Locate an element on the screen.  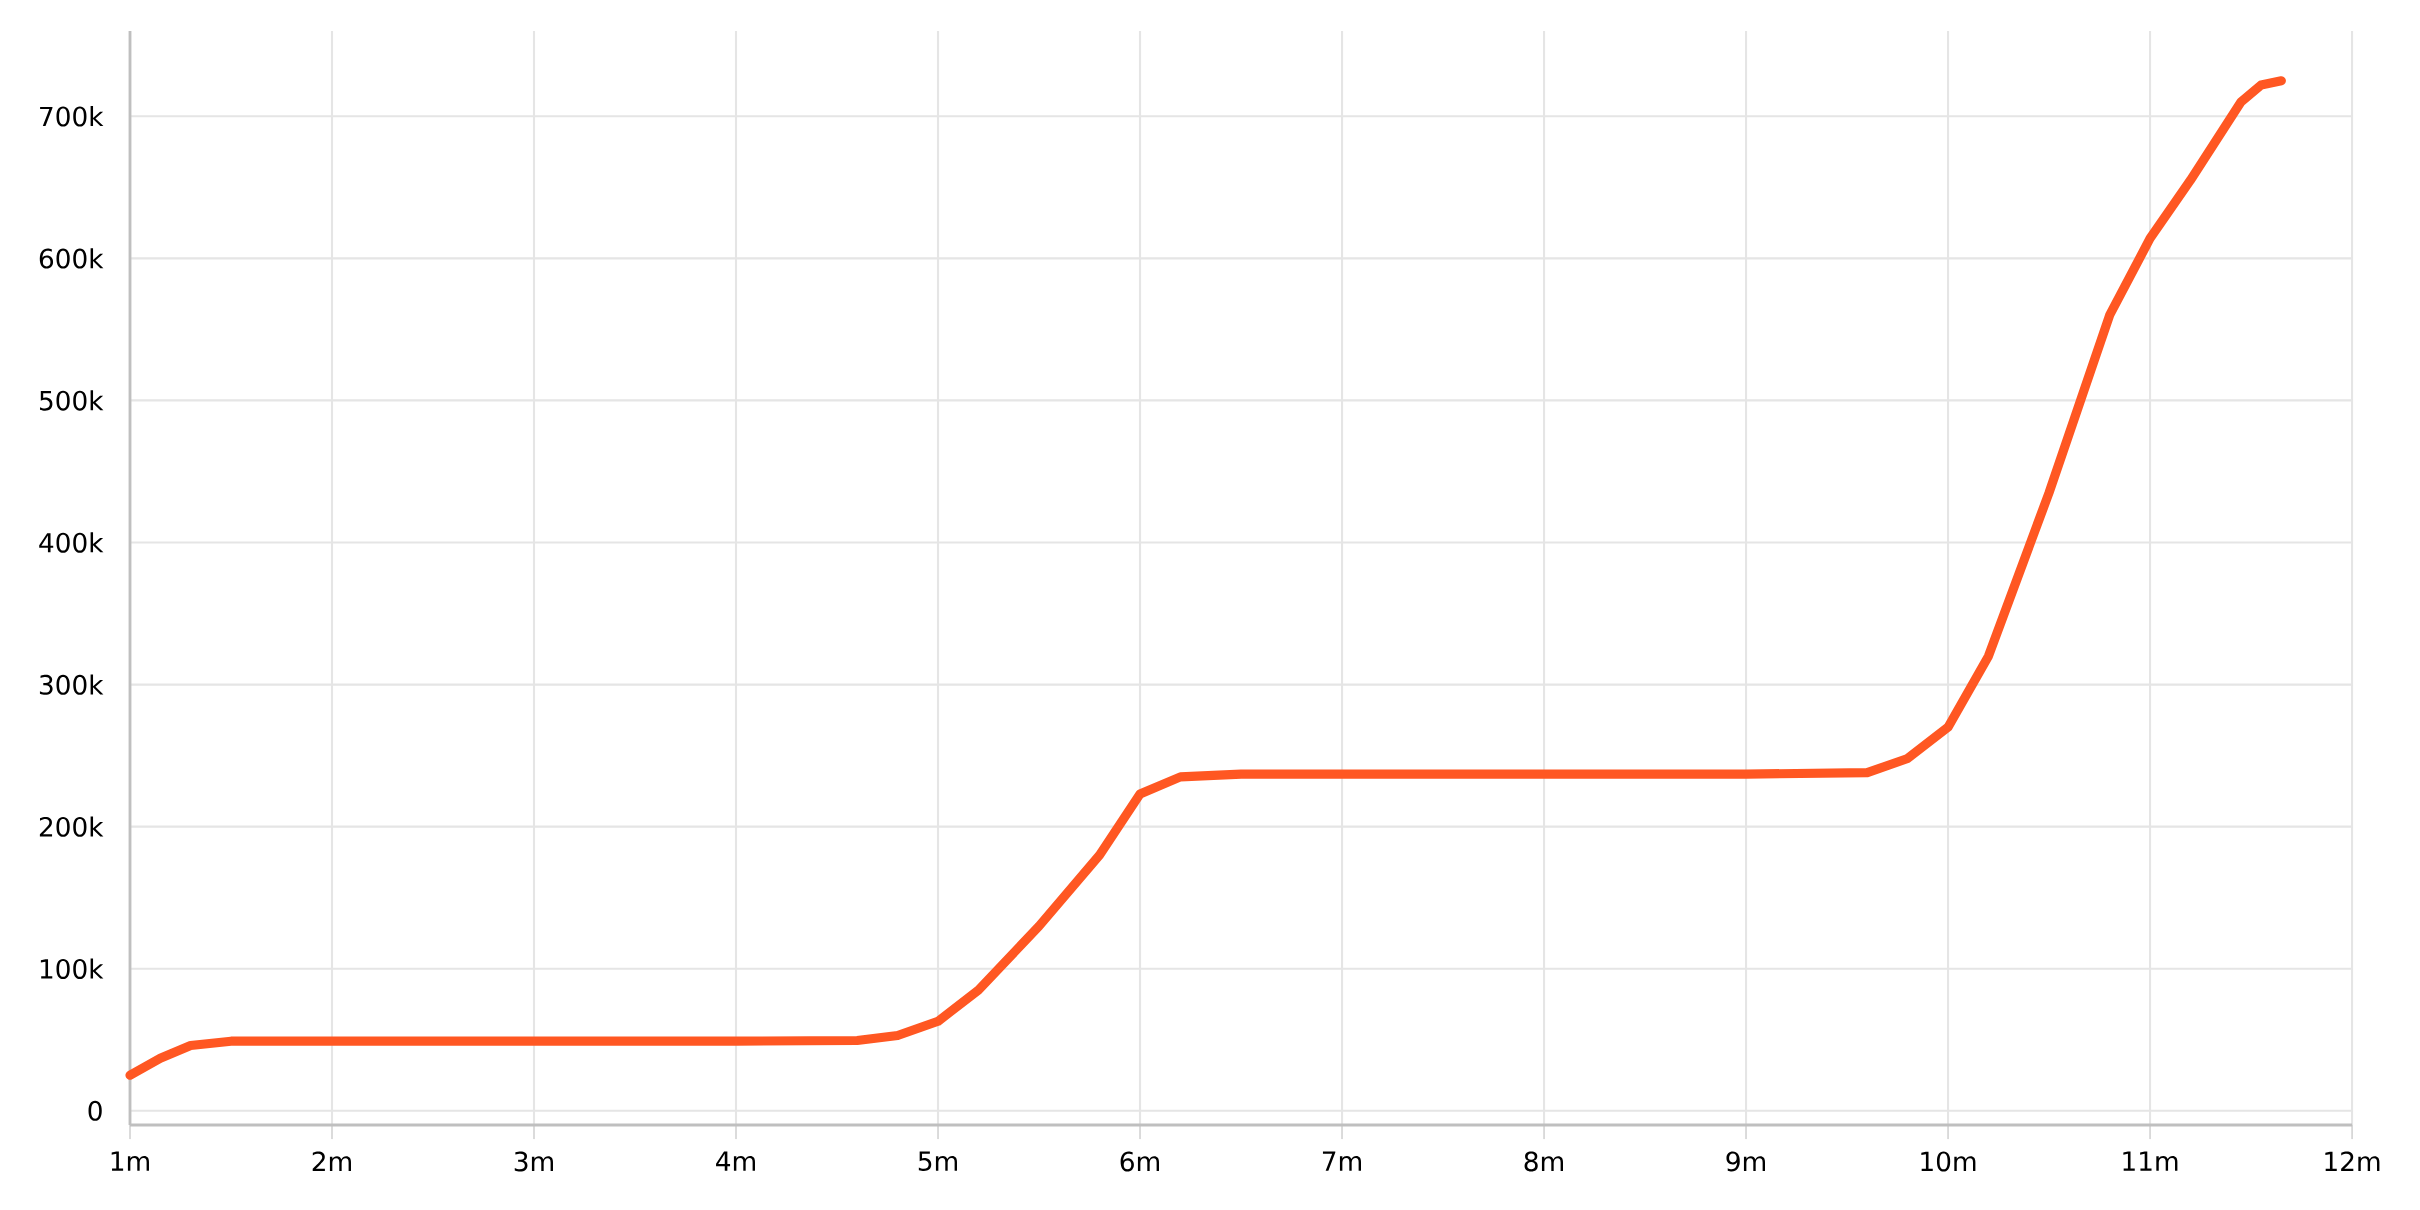
y-tick-label: 400k is located at coordinates (71, 542).